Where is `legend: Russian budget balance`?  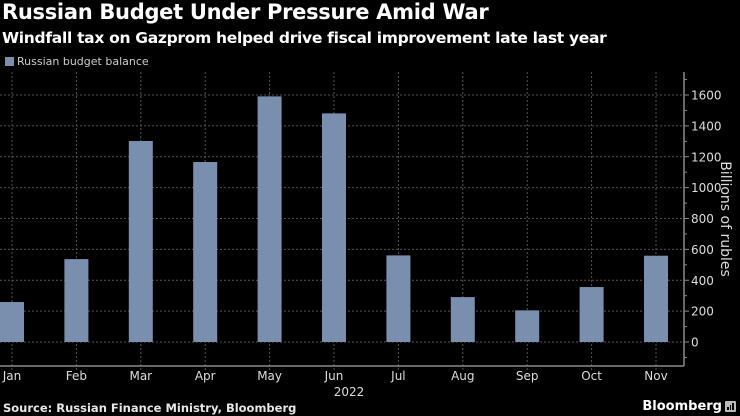 legend: Russian budget balance is located at coordinates (77, 61).